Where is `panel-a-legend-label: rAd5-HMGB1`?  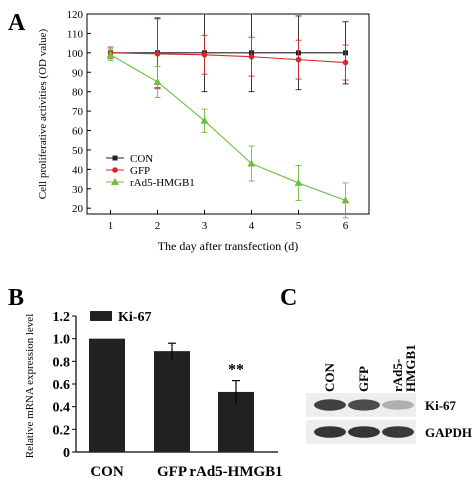
panel-a-legend-label: rAd5-HMGB1 is located at coordinates (162, 183).